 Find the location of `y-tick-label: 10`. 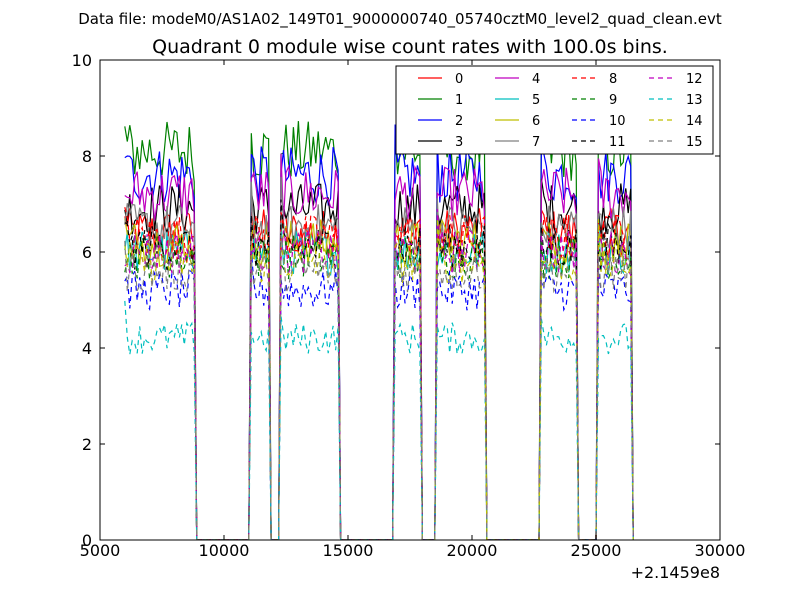

y-tick-label: 10 is located at coordinates (82, 60).